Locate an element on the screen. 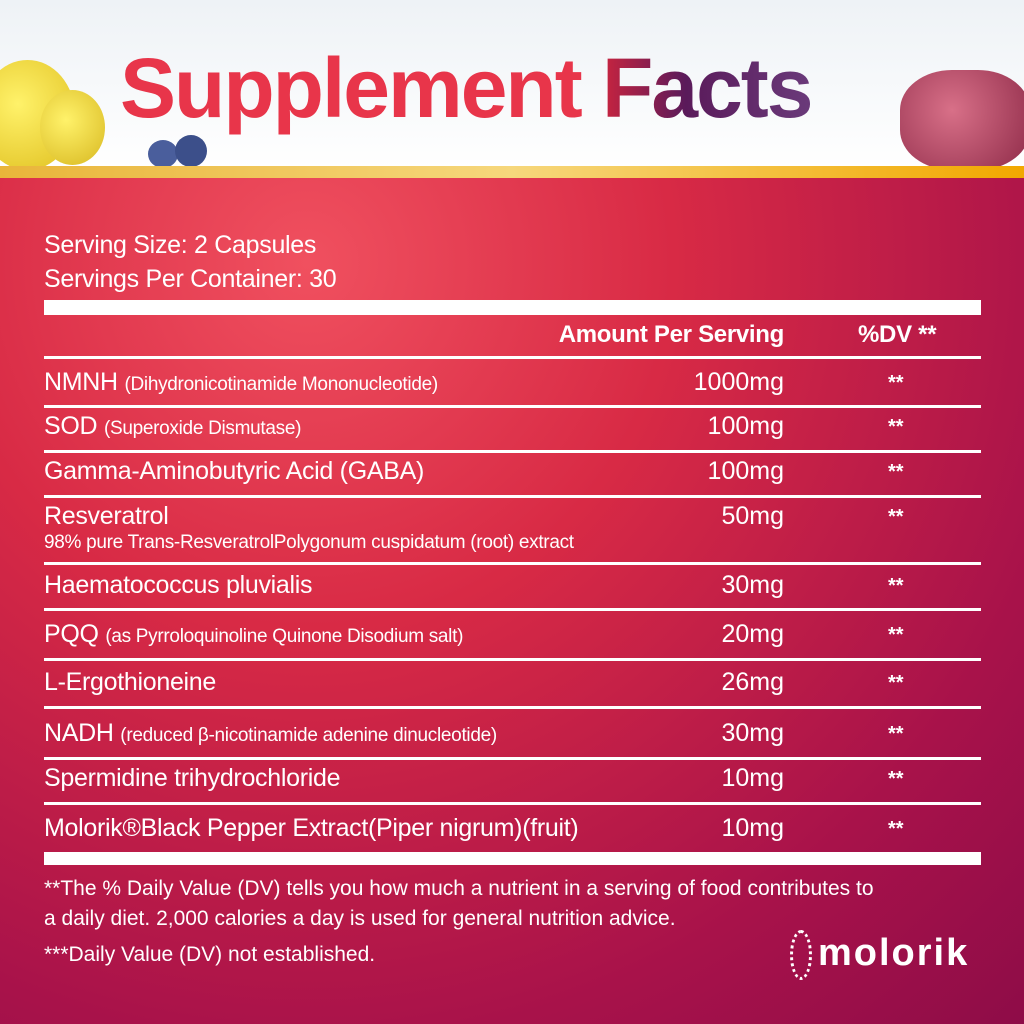 This screenshot has width=1024, height=1024. servings-per-container: Servings Per Container: 30 is located at coordinates (190, 279).